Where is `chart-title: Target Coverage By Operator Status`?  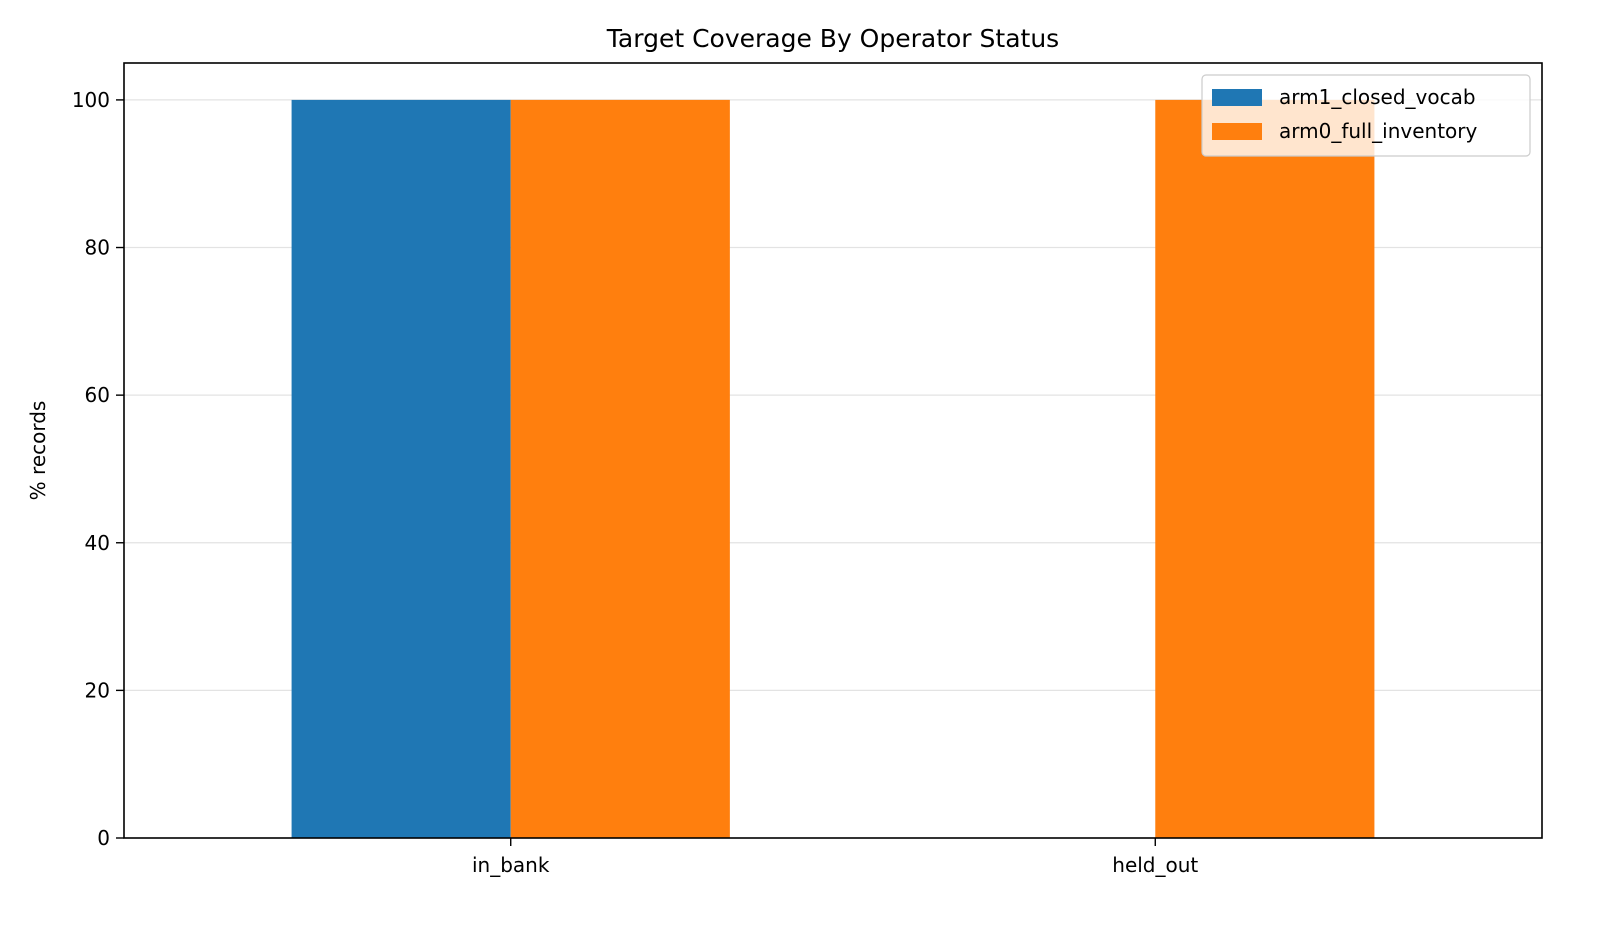 chart-title: Target Coverage By Operator Status is located at coordinates (832, 38).